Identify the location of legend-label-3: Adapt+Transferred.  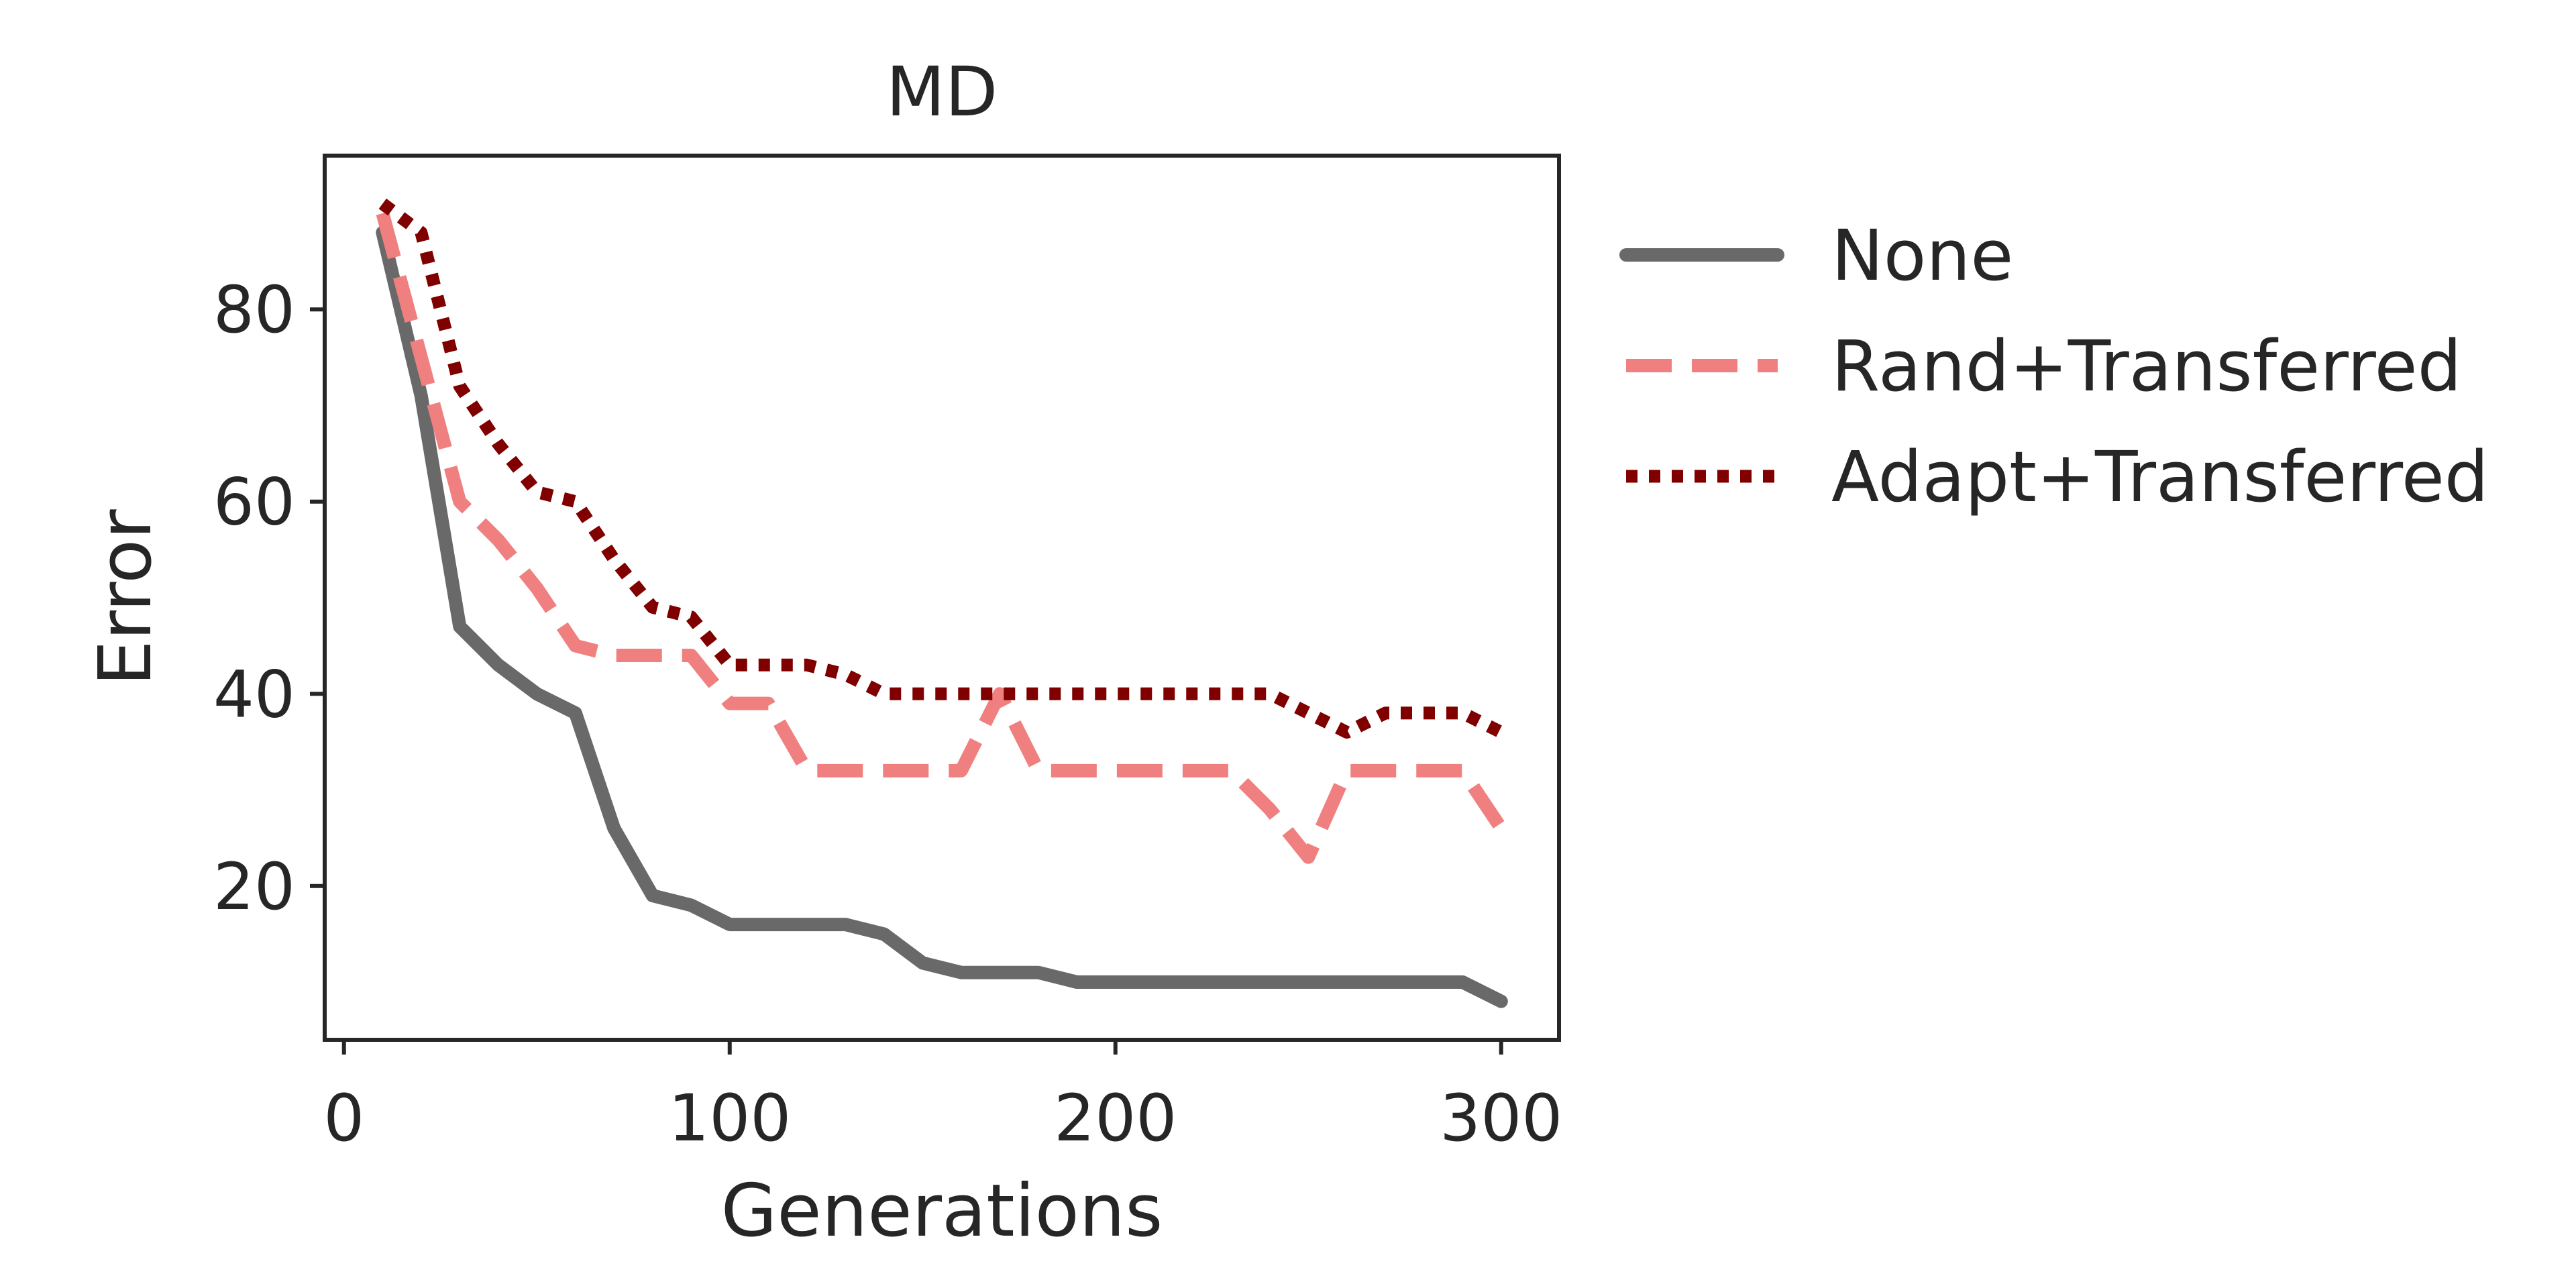
(2160, 477).